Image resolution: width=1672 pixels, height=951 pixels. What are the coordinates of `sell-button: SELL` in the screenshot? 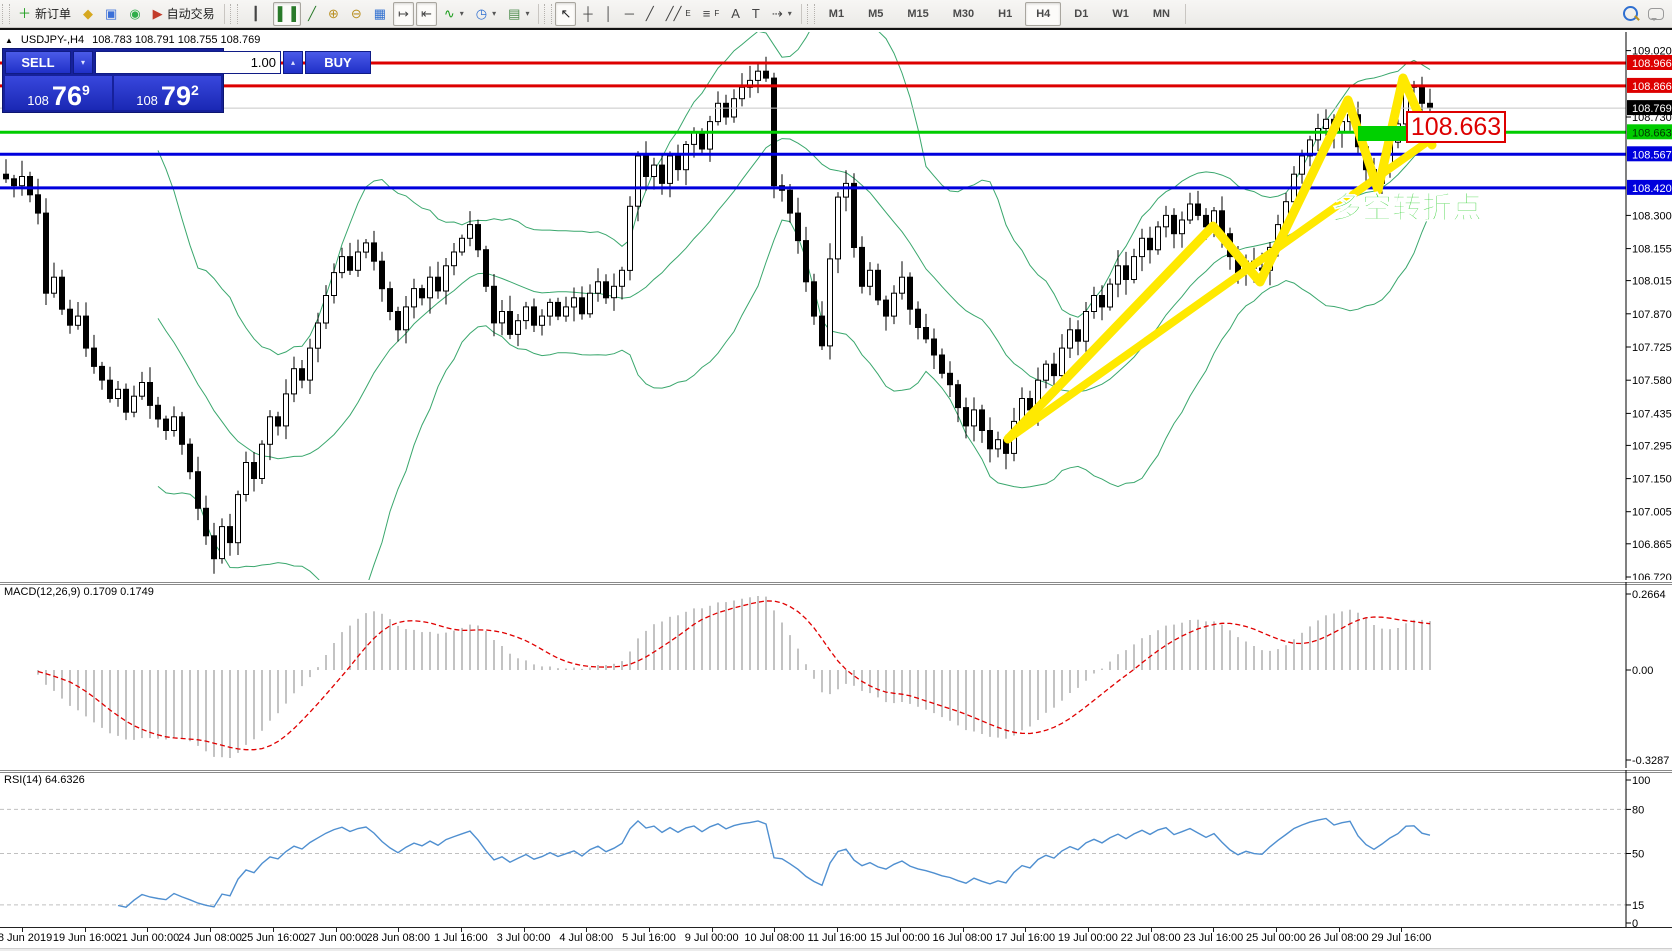 It's located at (38, 62).